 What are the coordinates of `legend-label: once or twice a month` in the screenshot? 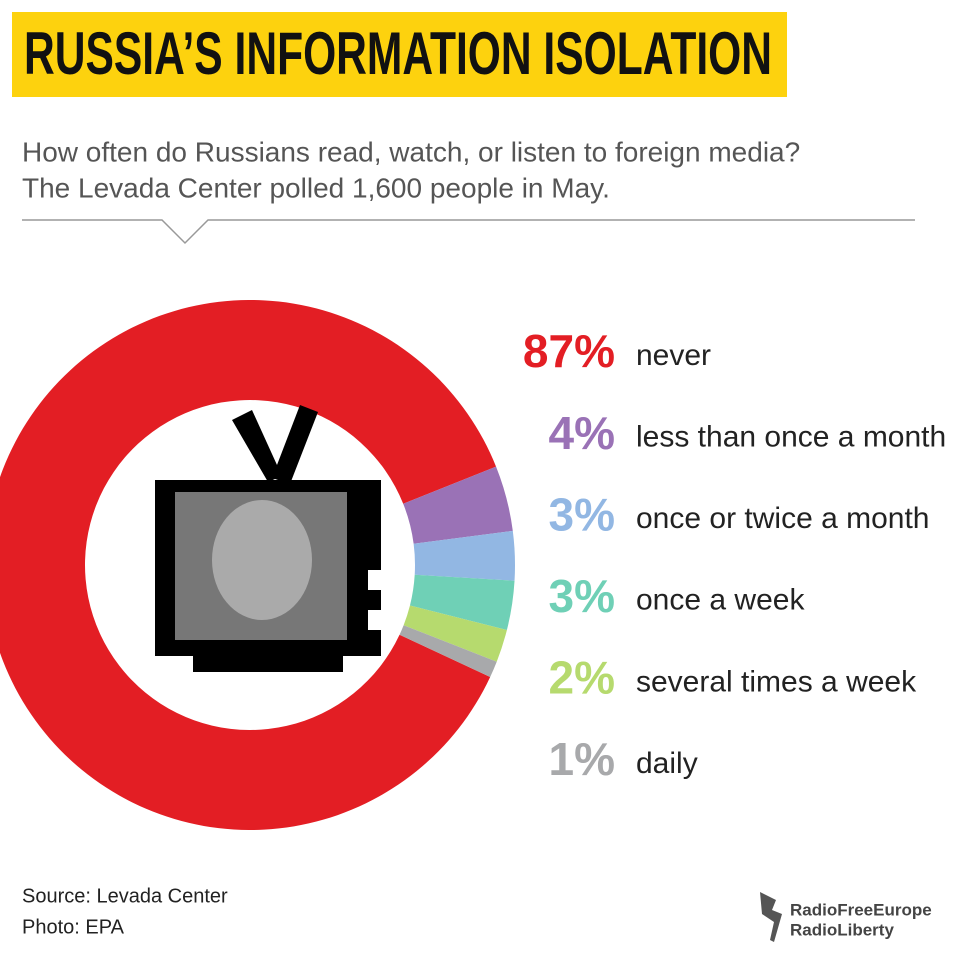 It's located at (782, 518).